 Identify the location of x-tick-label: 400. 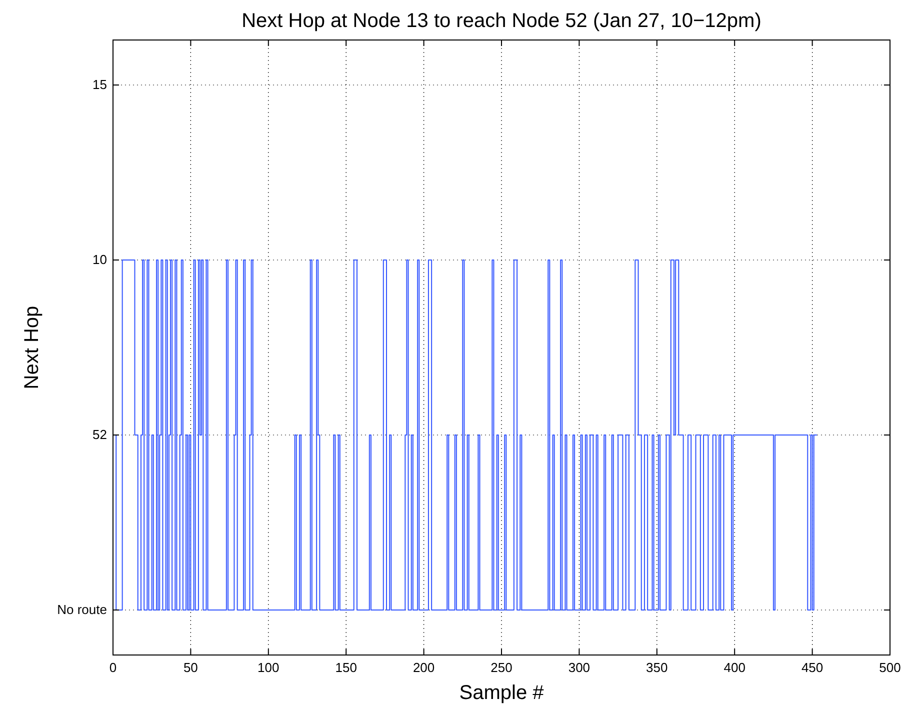
(735, 667).